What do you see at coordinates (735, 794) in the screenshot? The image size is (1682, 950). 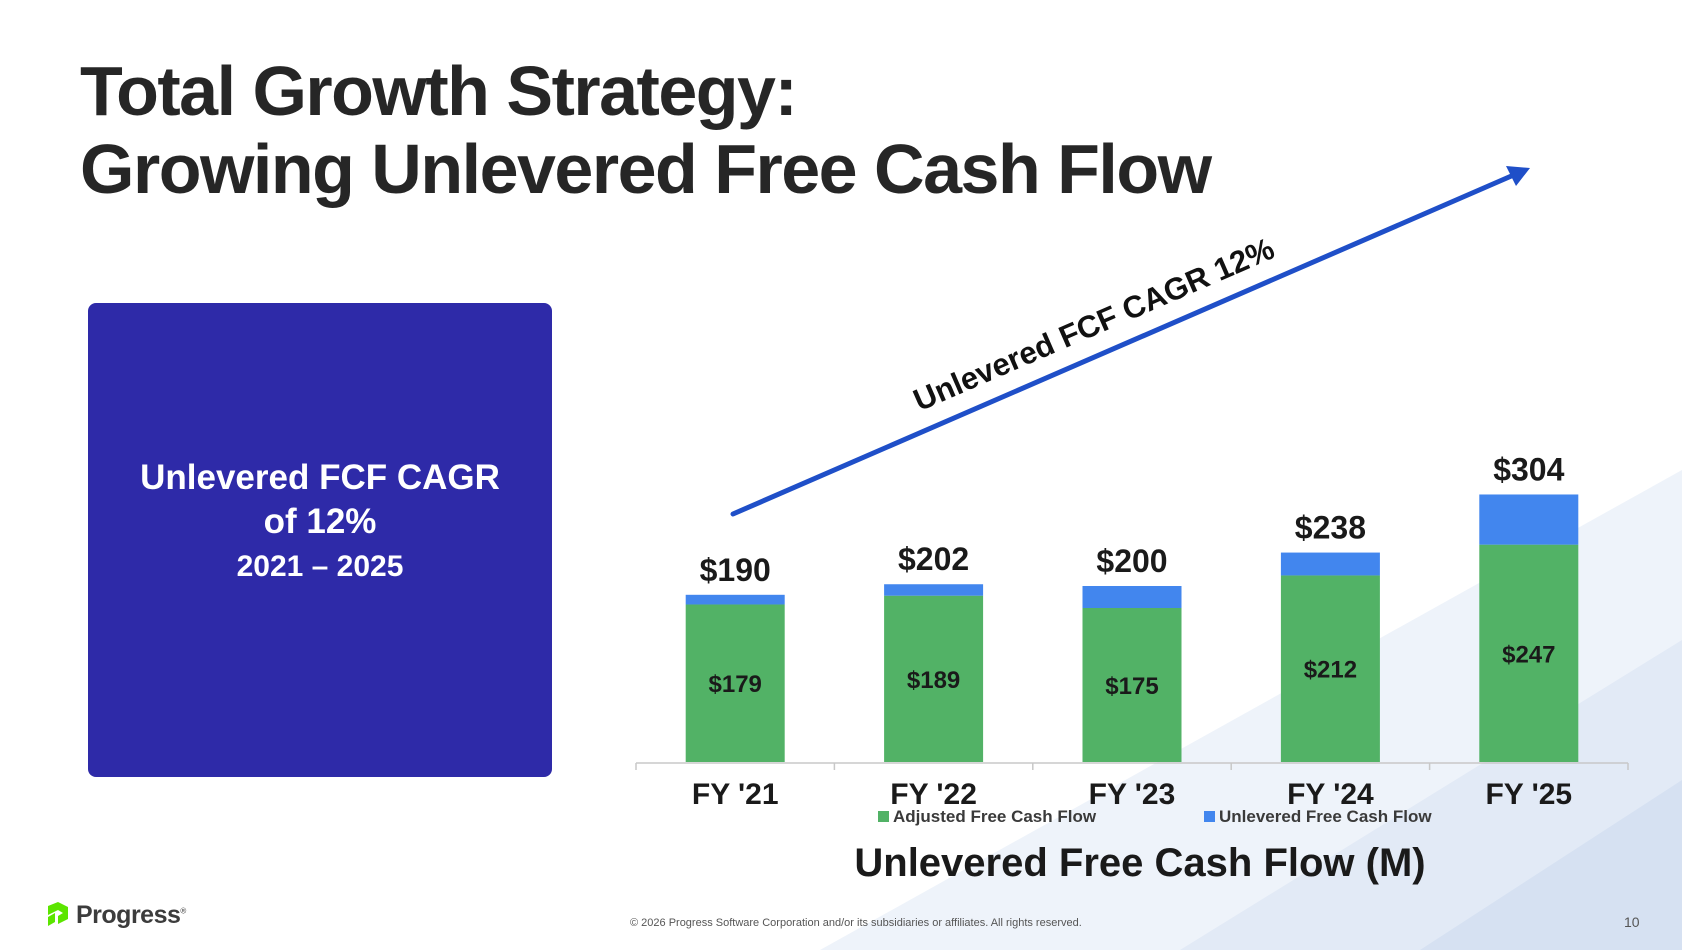 I see `x-tick-label: FY '21` at bounding box center [735, 794].